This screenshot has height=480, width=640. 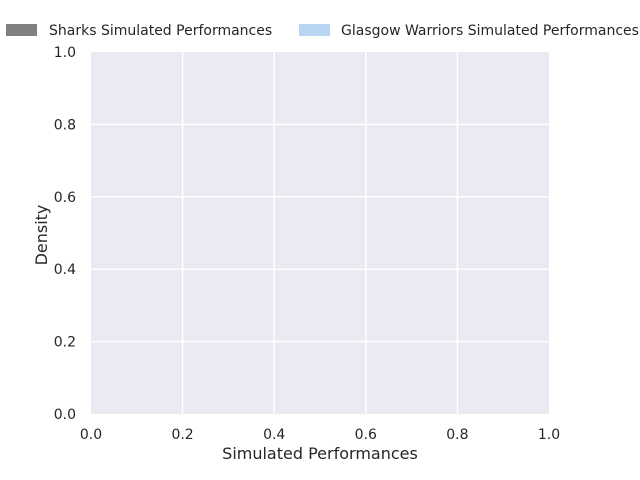 What do you see at coordinates (320, 453) in the screenshot?
I see `x-axis-label: Simulated Performances` at bounding box center [320, 453].